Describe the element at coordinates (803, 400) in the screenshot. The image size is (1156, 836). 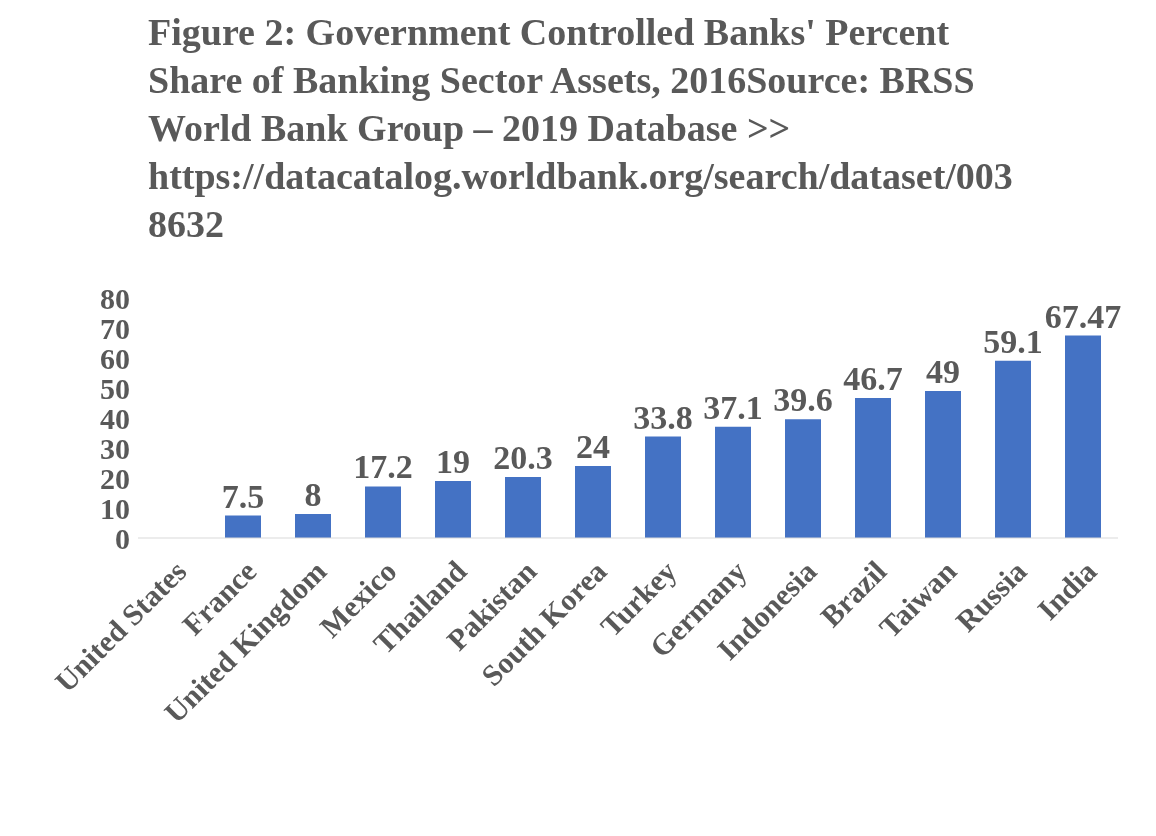
I see `data-label: 39.6` at that location.